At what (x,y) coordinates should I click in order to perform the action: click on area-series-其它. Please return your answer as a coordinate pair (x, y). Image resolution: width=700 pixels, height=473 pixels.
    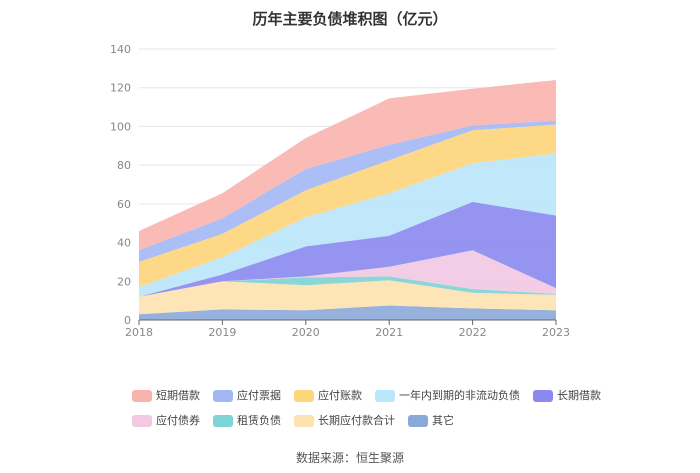
    Looking at the image, I should click on (347, 312).